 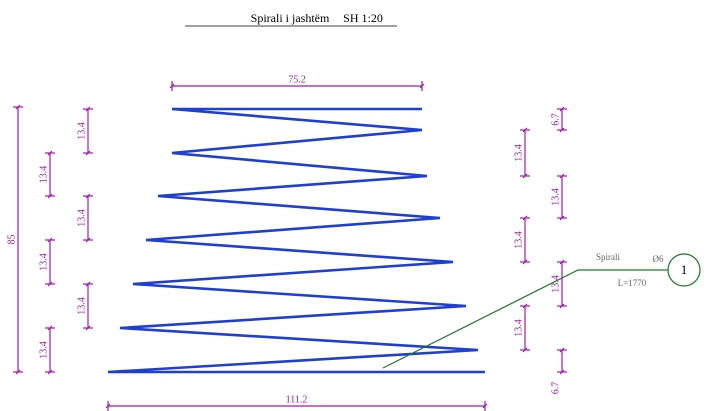 What do you see at coordinates (297, 79) in the screenshot?
I see `dimension-label: 75.2` at bounding box center [297, 79].